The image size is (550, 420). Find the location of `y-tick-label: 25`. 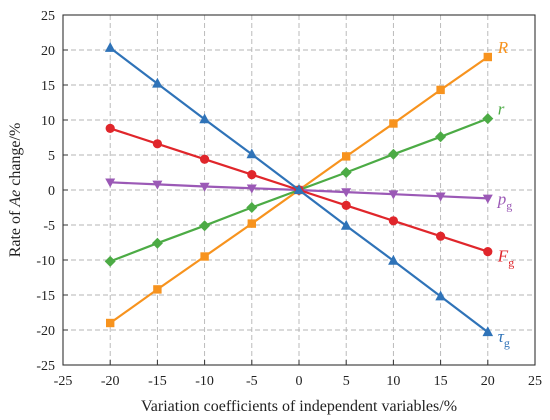

y-tick-label: 25 is located at coordinates (48, 16).